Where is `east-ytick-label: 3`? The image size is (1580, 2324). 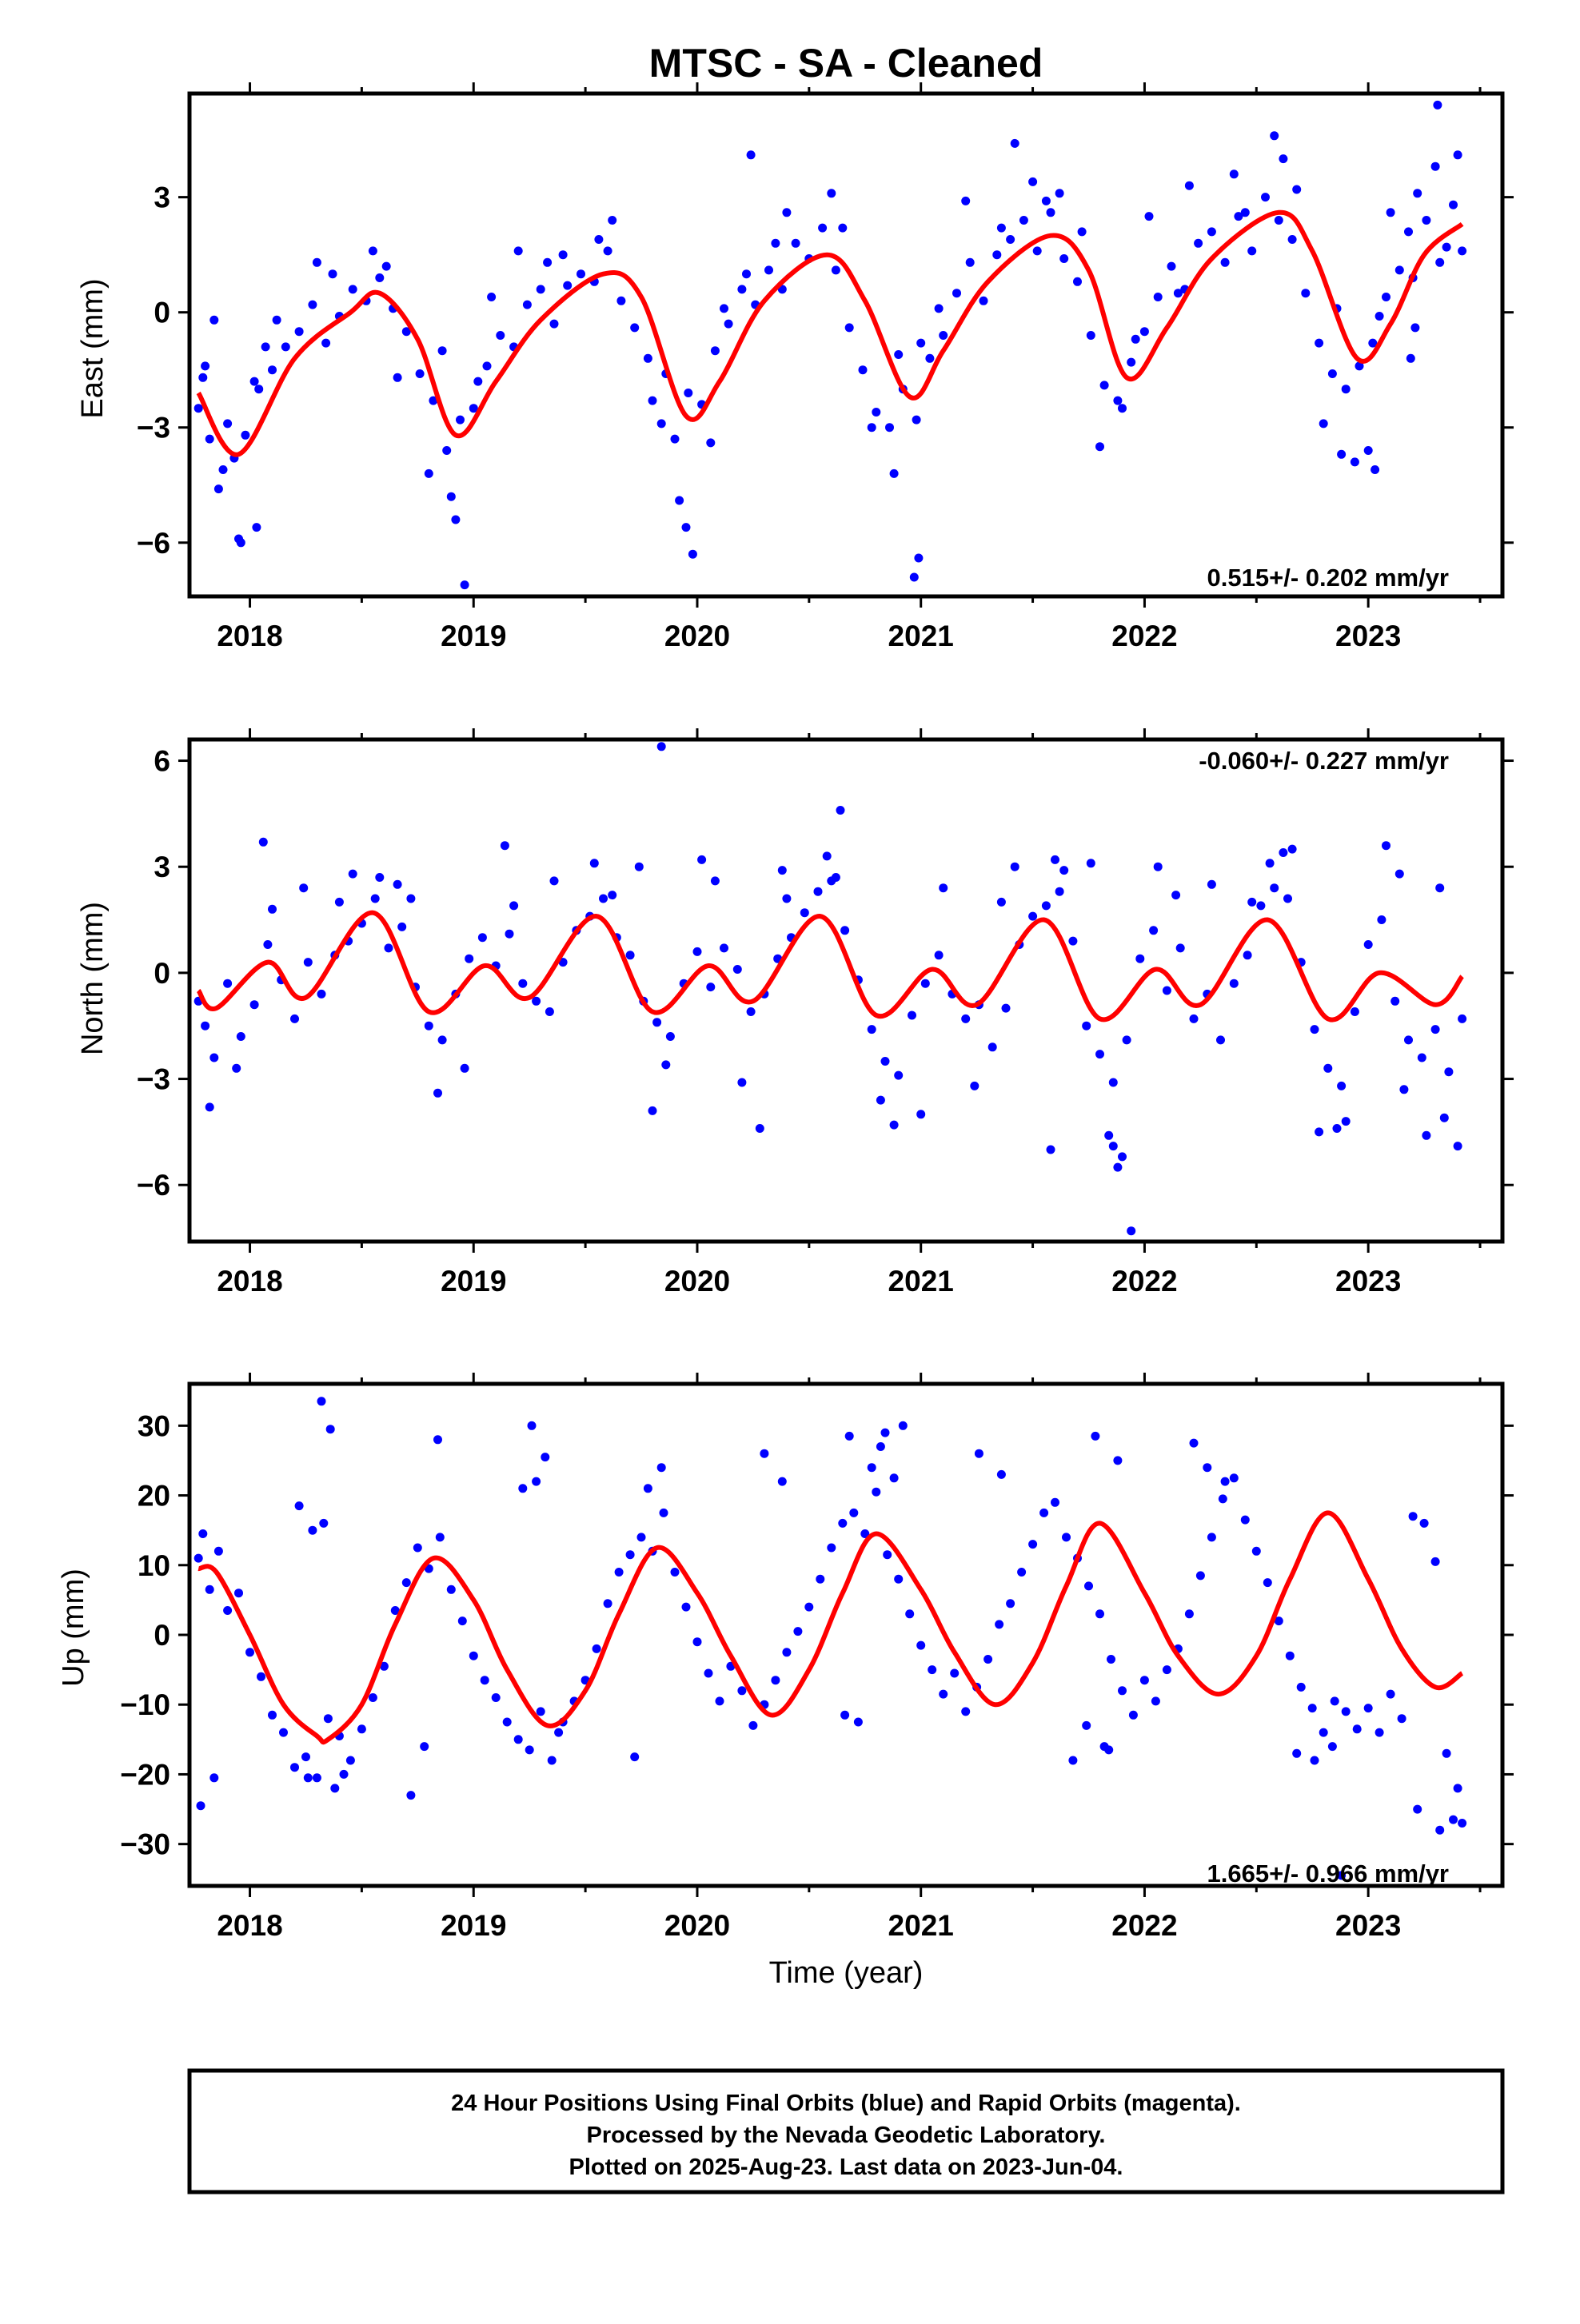 east-ytick-label: 3 is located at coordinates (162, 198).